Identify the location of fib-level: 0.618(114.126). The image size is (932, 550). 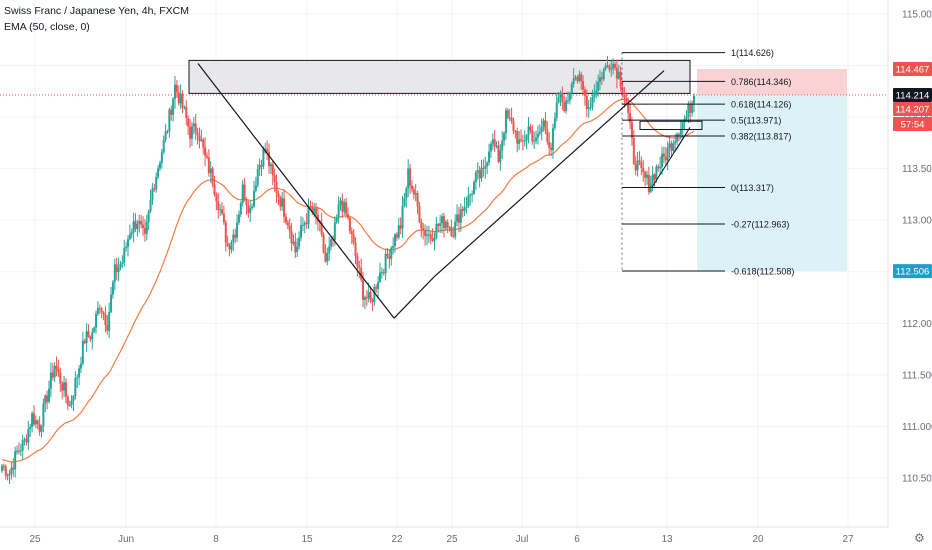
(706, 105).